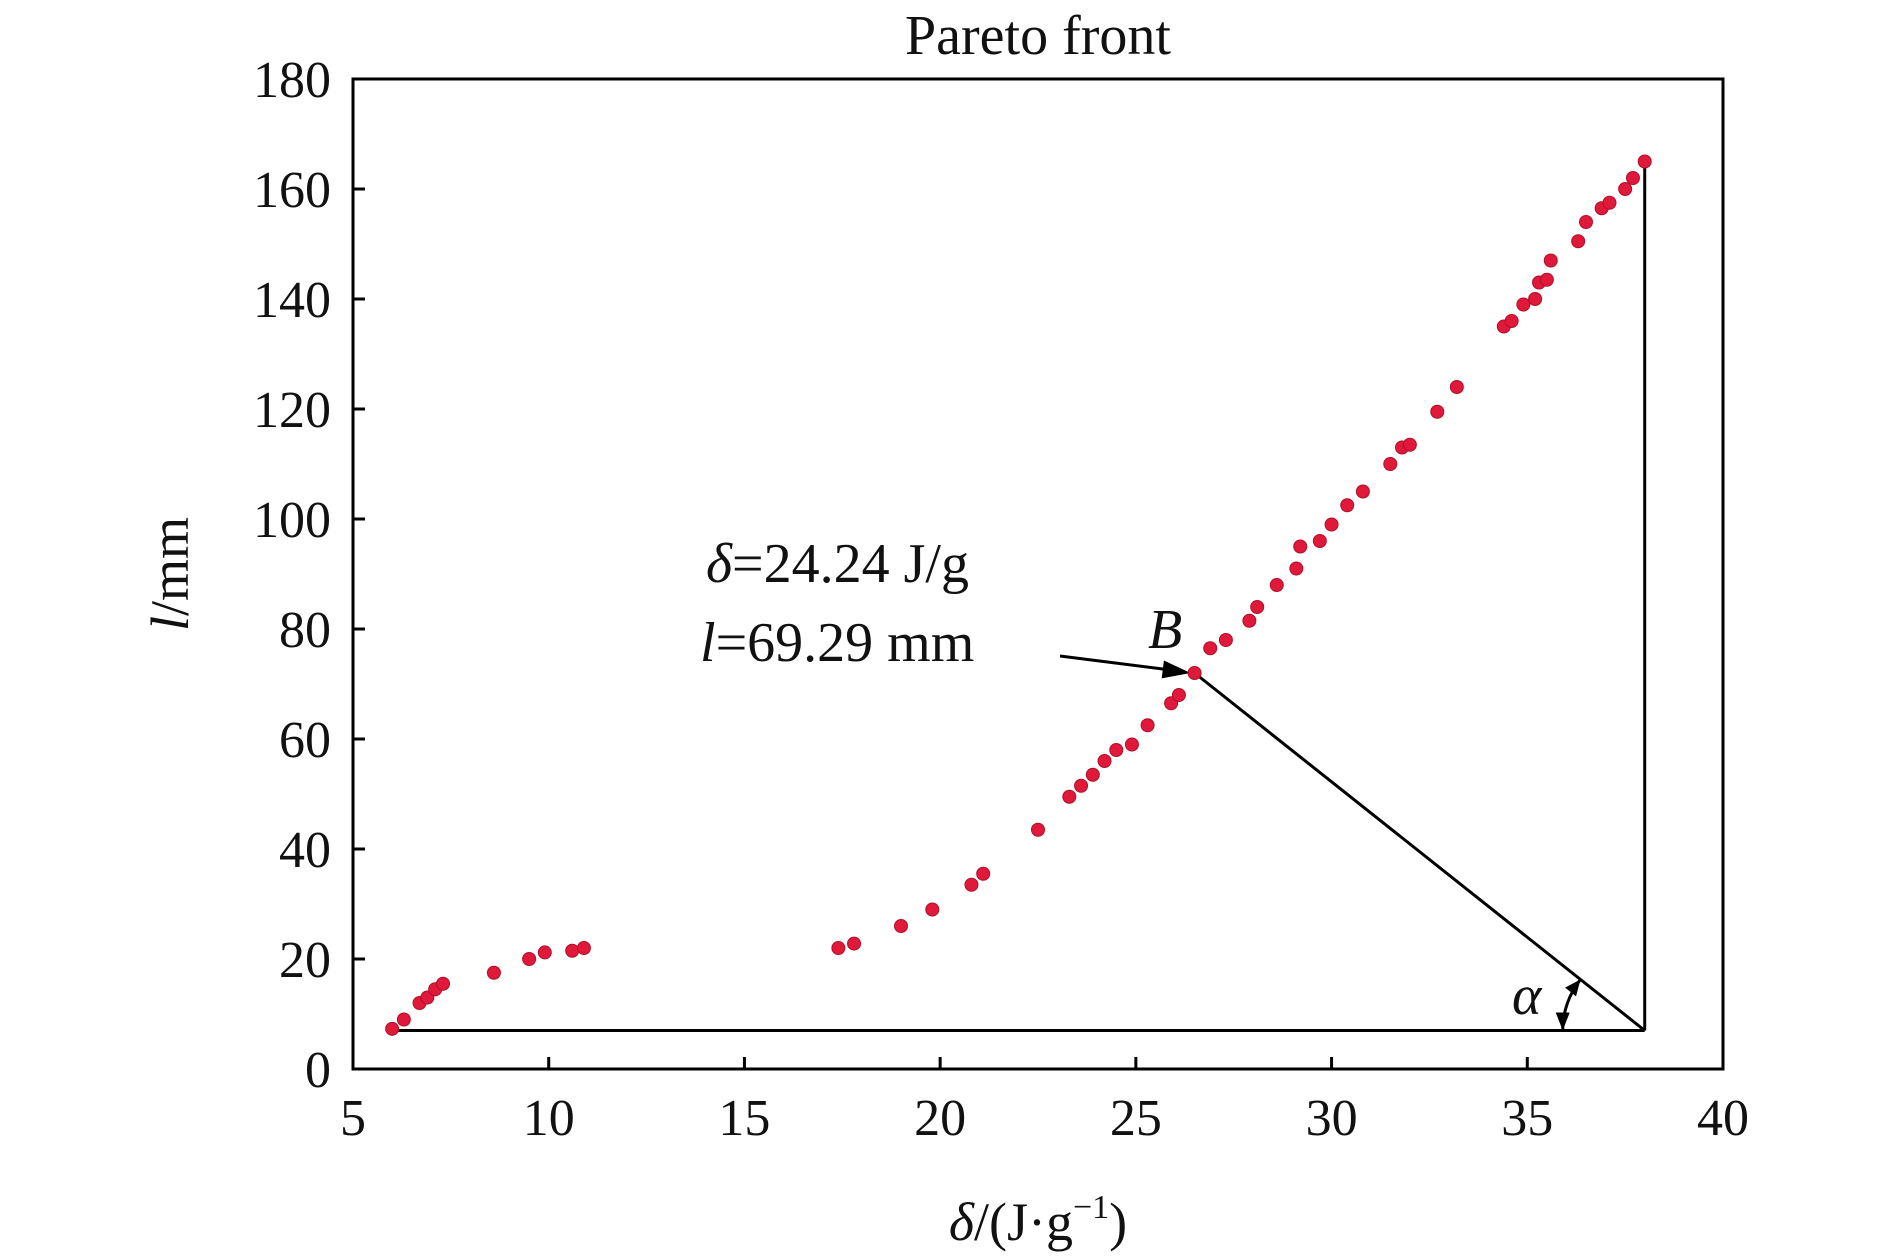 The image size is (1890, 1260). Describe the element at coordinates (837, 643) in the screenshot. I see `annotation-length: l=69.29 mm` at that location.